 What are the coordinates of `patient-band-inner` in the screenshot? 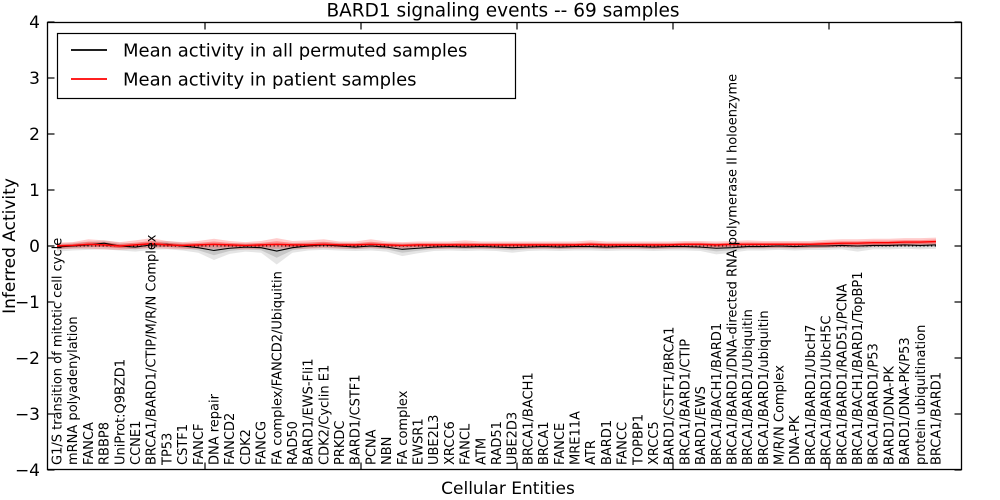 It's located at (496, 243).